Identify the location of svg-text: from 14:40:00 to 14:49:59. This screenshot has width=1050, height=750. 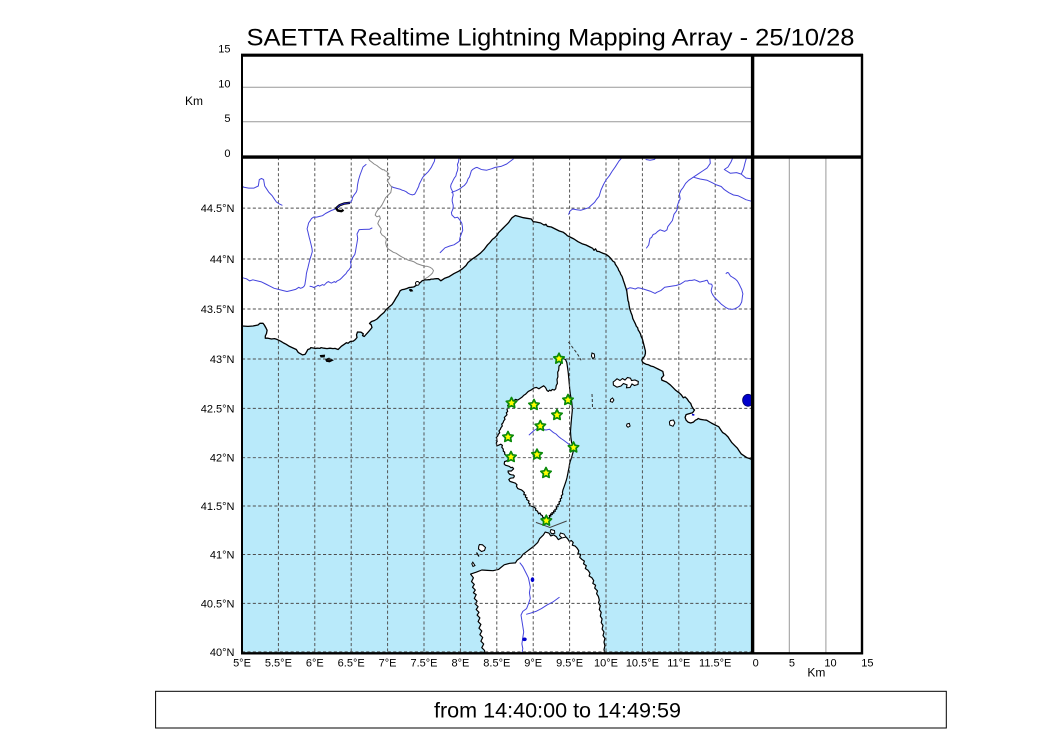
(557, 711).